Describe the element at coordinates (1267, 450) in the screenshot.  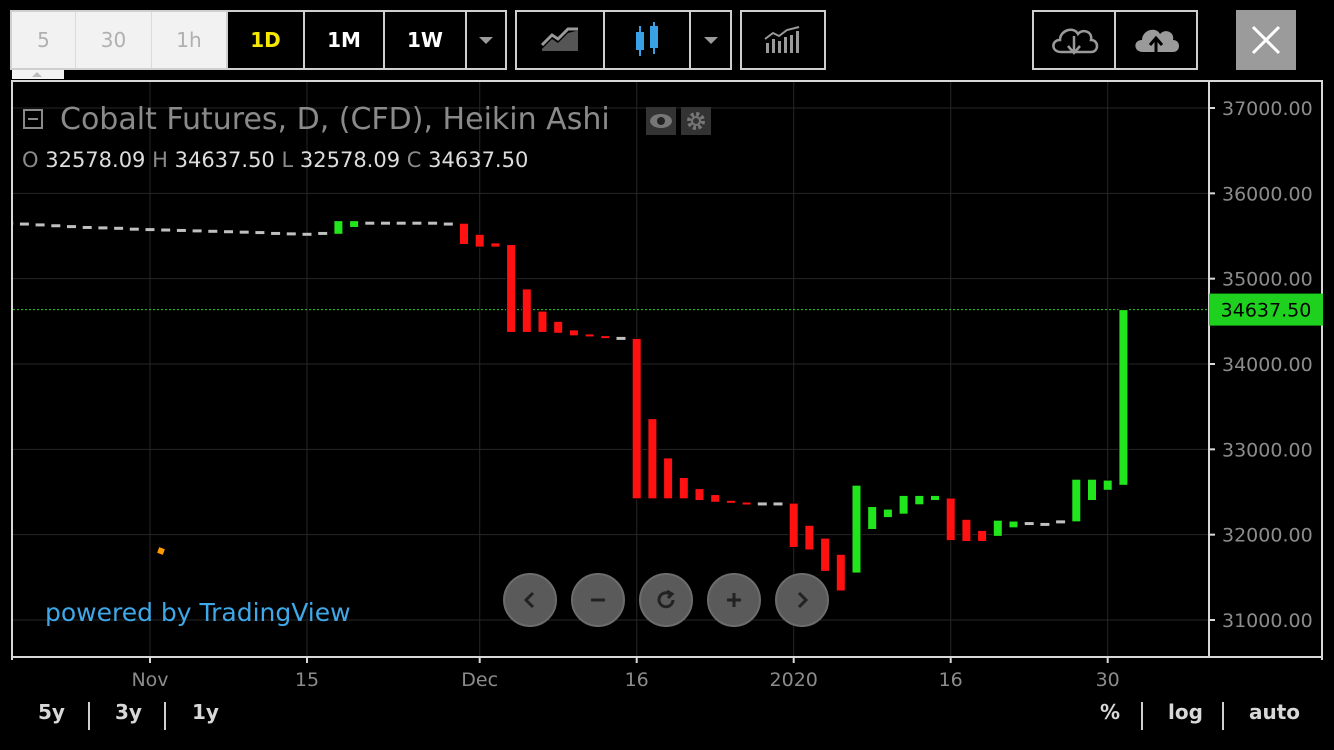
I see `y-axis-tick-label: 33000.00` at that location.